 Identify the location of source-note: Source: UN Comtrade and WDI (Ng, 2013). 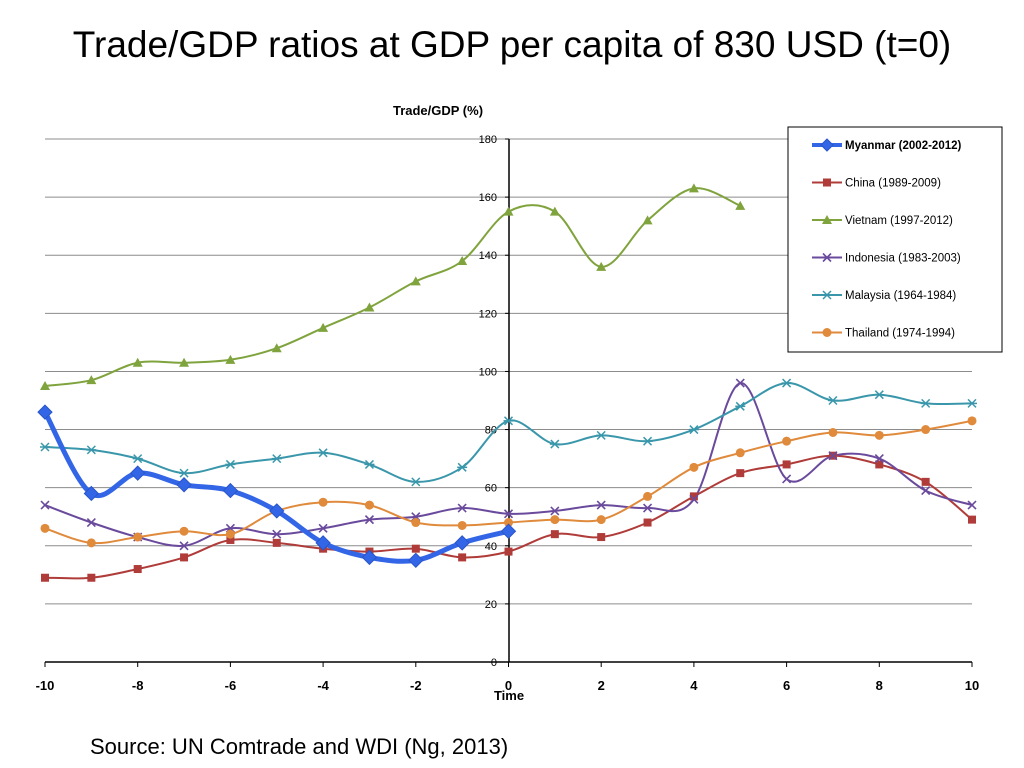
(299, 746).